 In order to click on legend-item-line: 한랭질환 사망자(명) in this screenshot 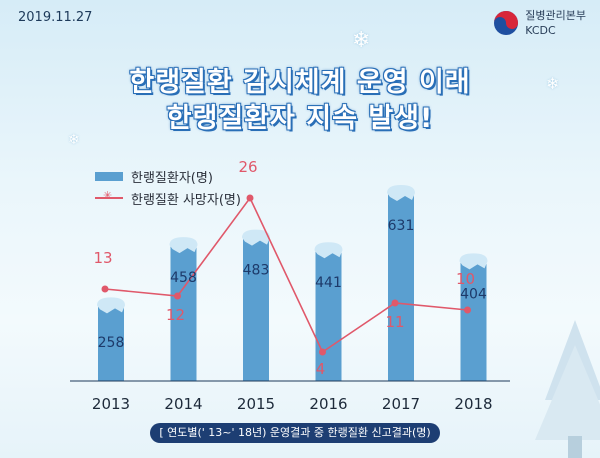, I will do `click(168, 198)`.